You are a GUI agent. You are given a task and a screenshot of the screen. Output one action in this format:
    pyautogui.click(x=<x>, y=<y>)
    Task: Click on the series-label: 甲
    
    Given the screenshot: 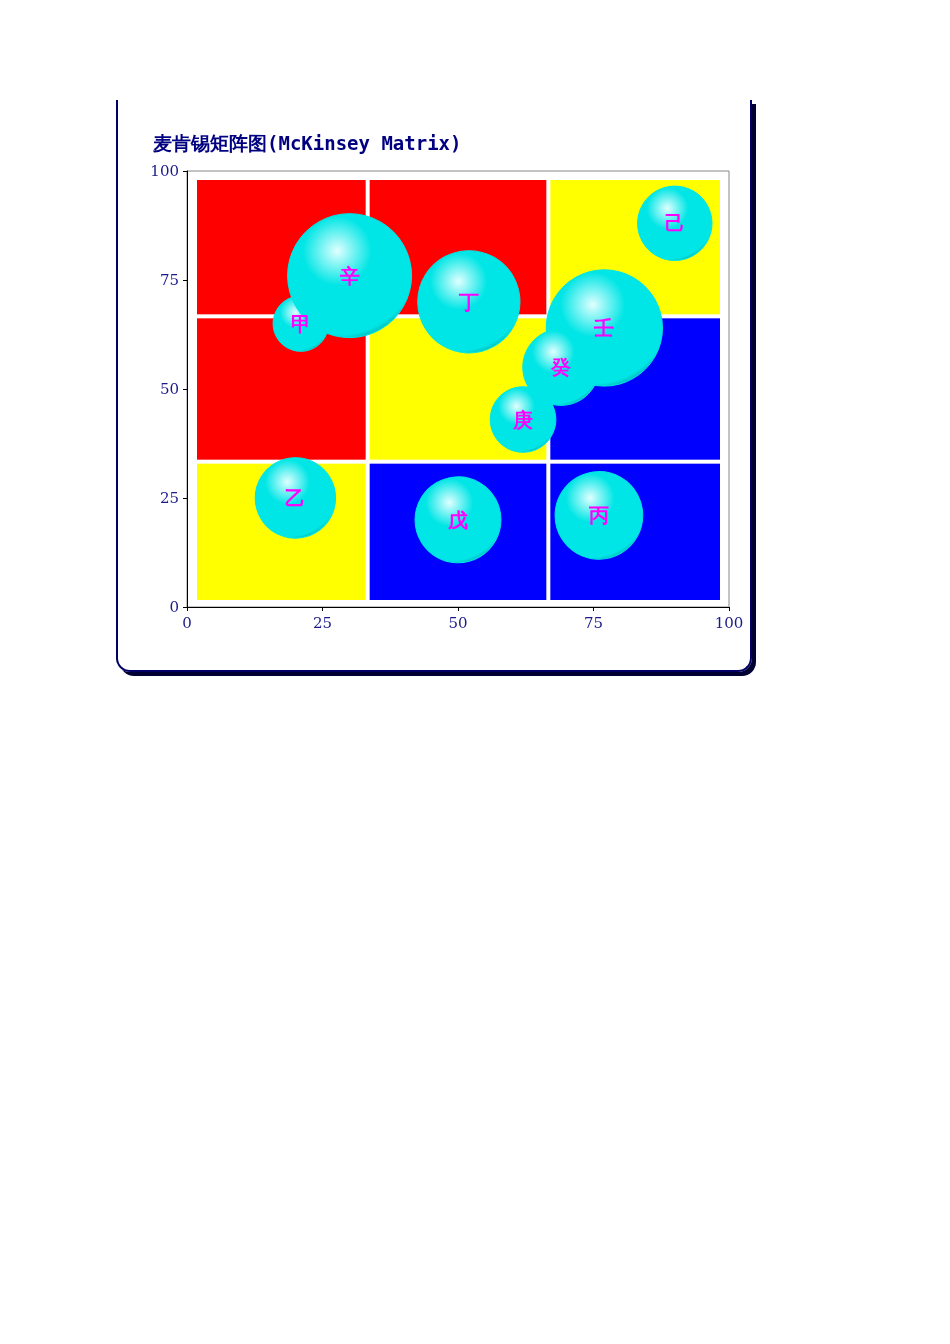 What is the action you would take?
    pyautogui.click(x=300, y=323)
    